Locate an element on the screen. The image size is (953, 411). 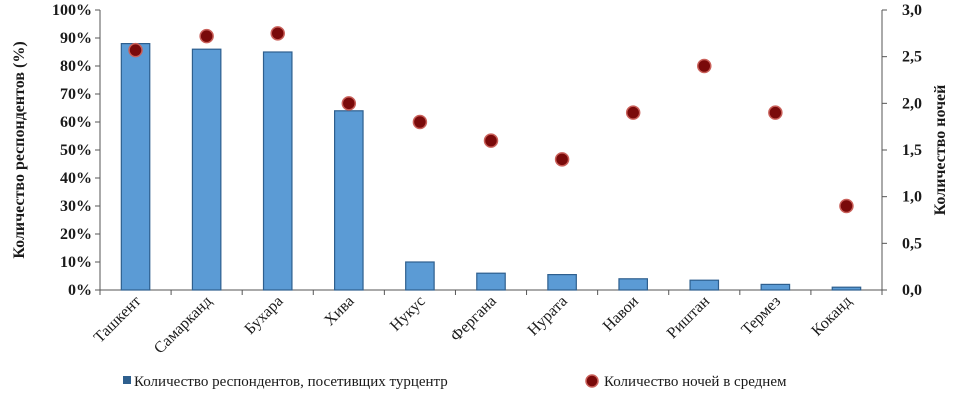
right-tick-label: 1,0 is located at coordinates (912, 197).